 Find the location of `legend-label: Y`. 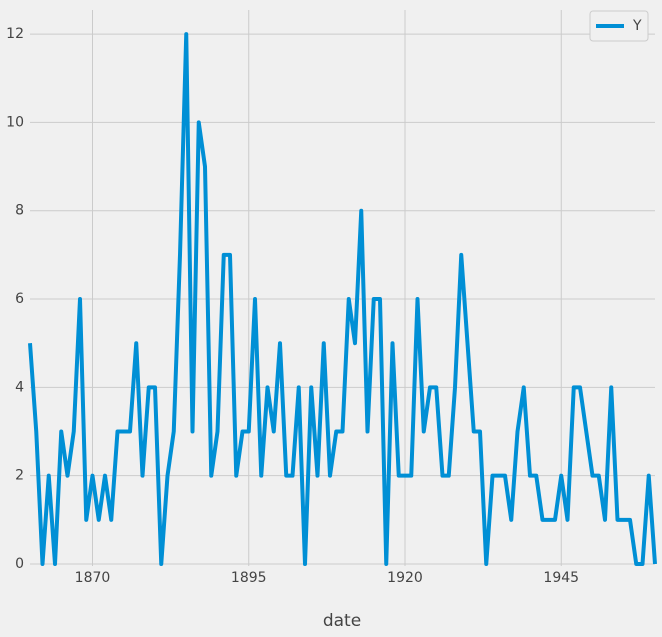

legend-label: Y is located at coordinates (637, 26).